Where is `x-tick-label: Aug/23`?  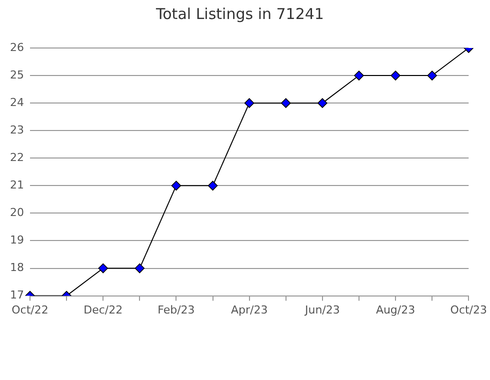 x-tick-label: Aug/23 is located at coordinates (396, 309).